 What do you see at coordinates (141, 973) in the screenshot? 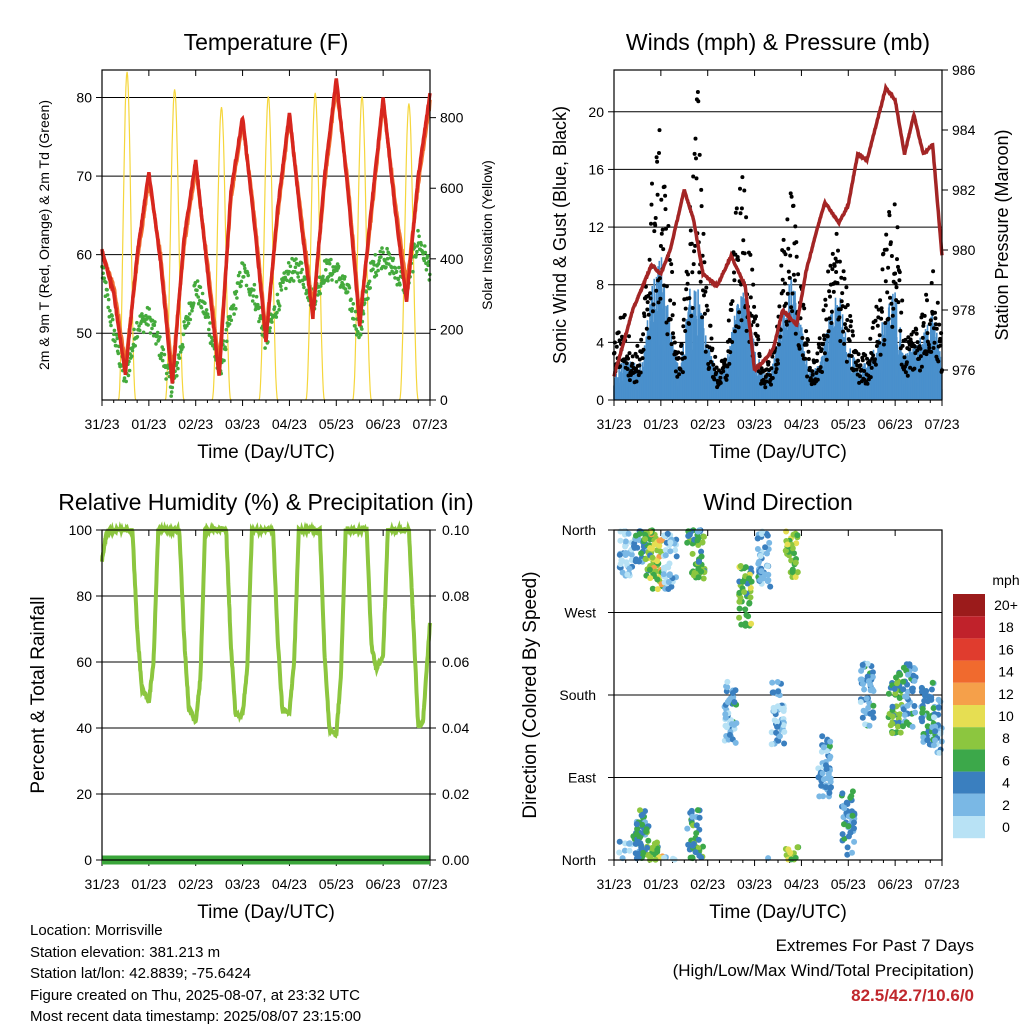
I see `latlon-text: Station lat/lon: 42.8839; -75.6424` at bounding box center [141, 973].